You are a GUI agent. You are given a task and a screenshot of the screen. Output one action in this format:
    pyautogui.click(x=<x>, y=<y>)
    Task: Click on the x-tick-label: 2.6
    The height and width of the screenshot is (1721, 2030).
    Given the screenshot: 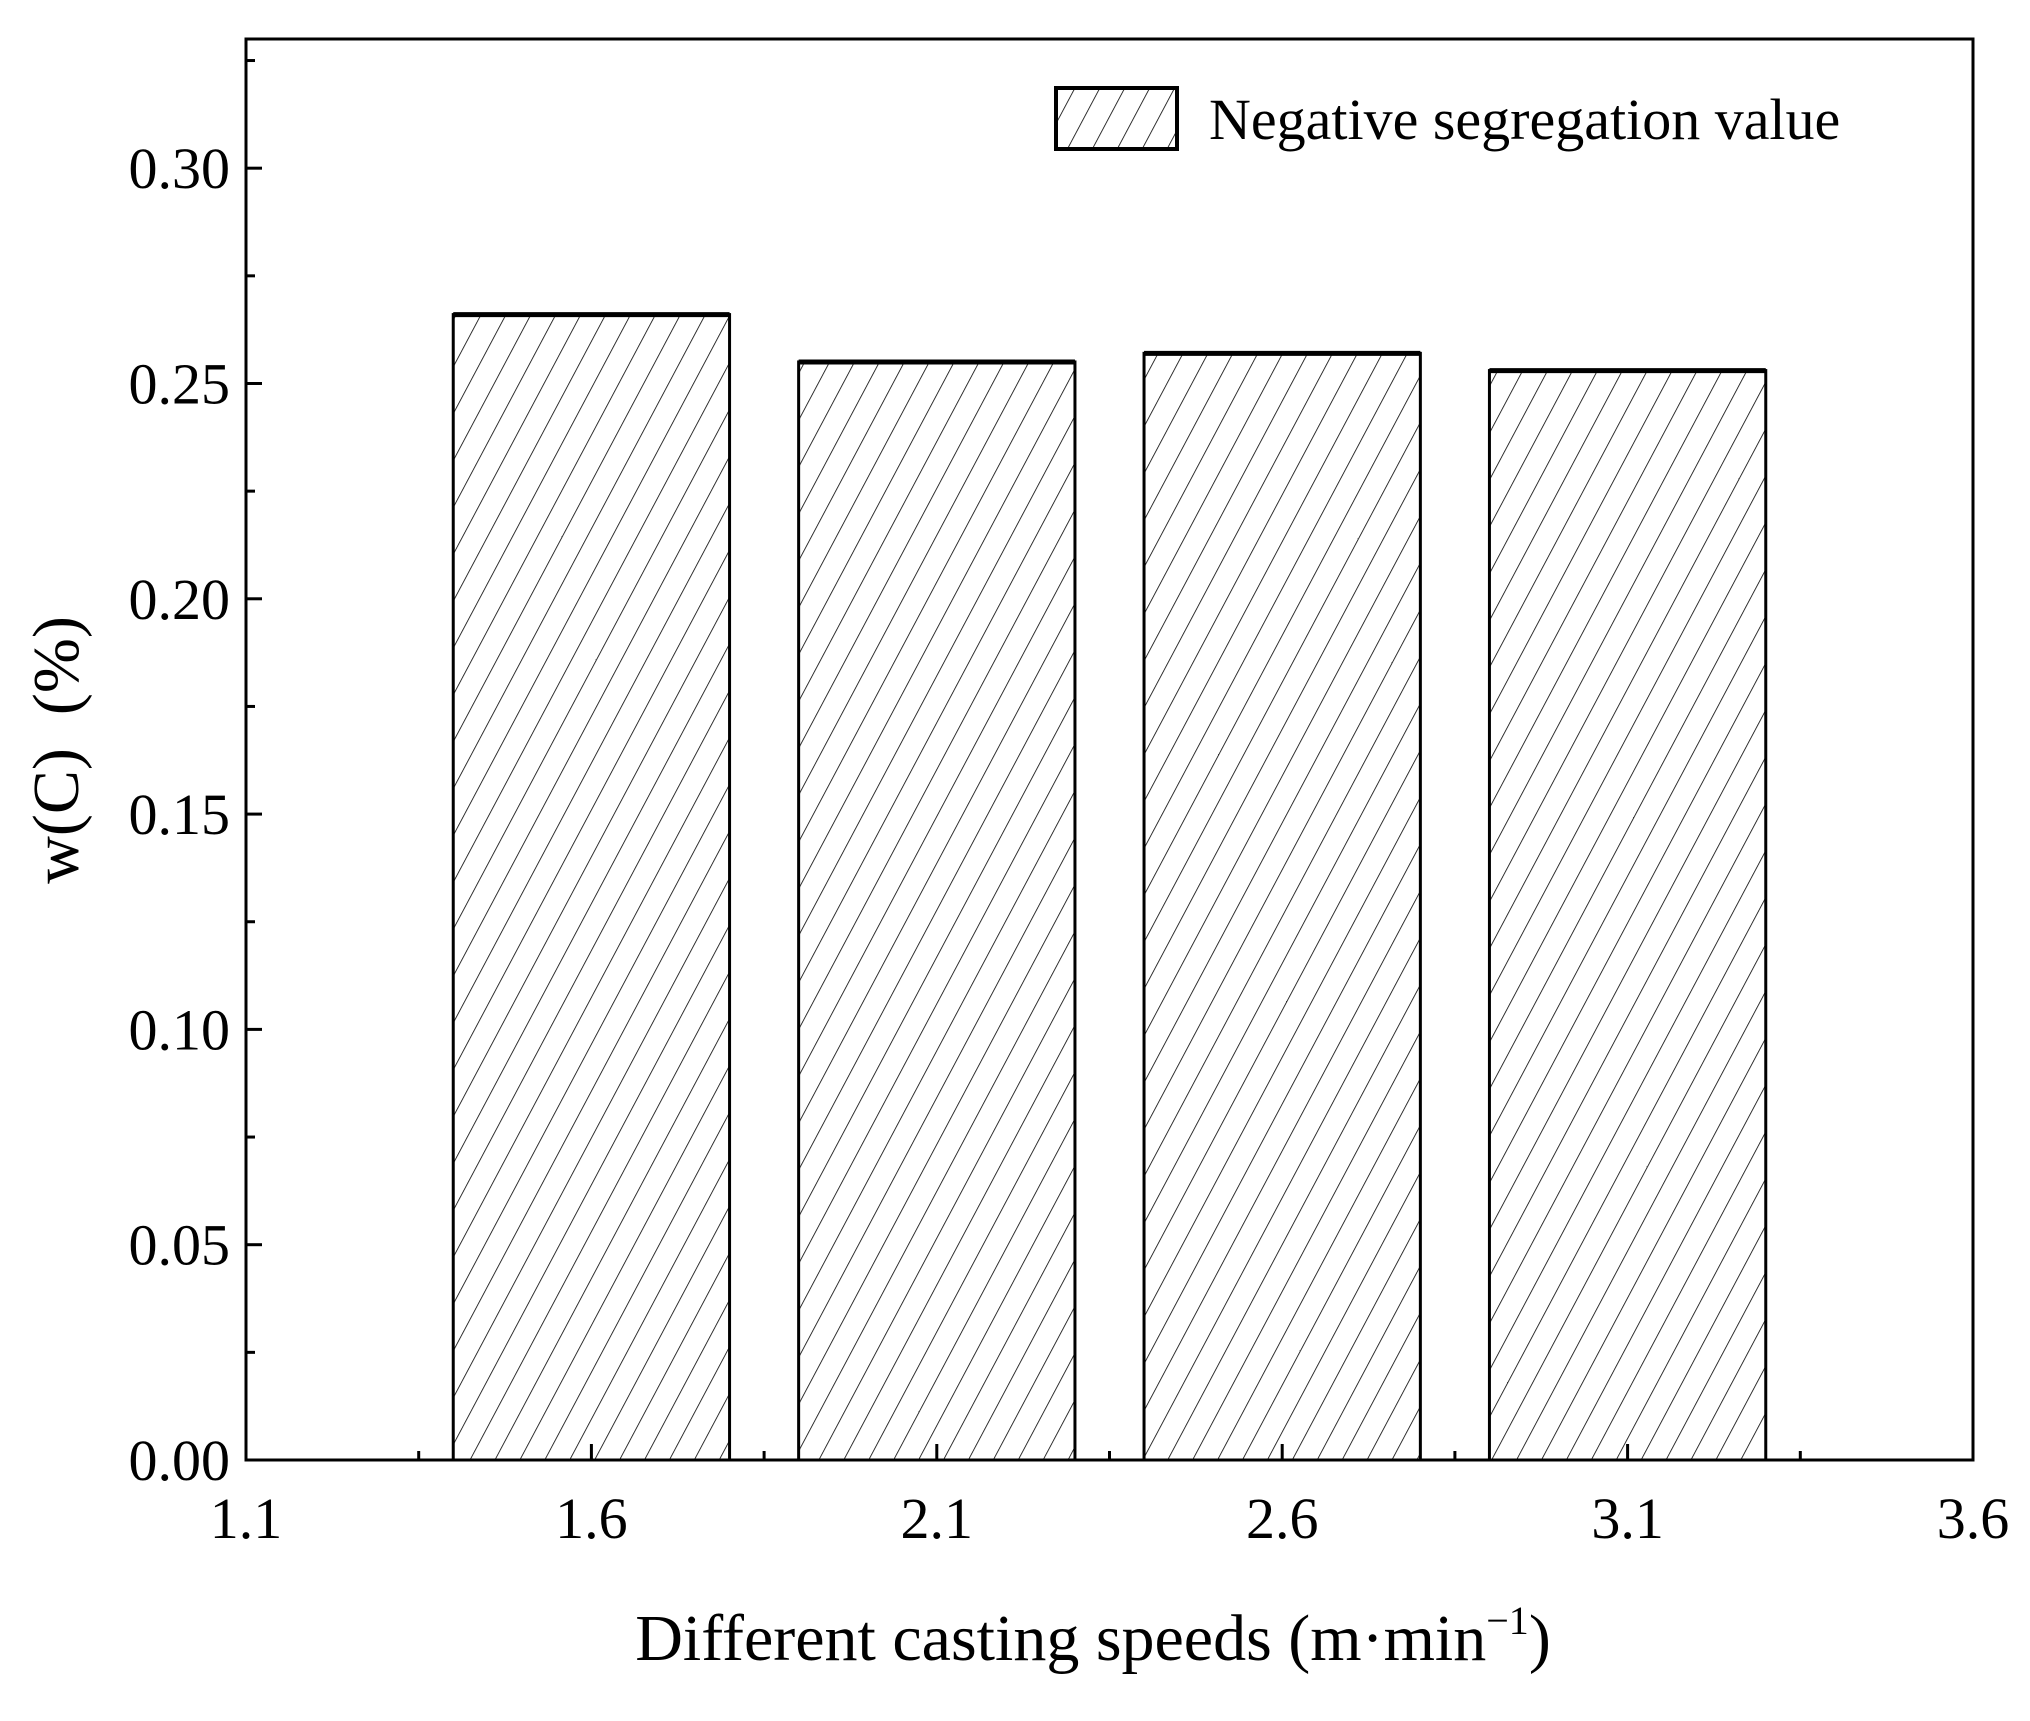 What is the action you would take?
    pyautogui.click(x=1282, y=1518)
    